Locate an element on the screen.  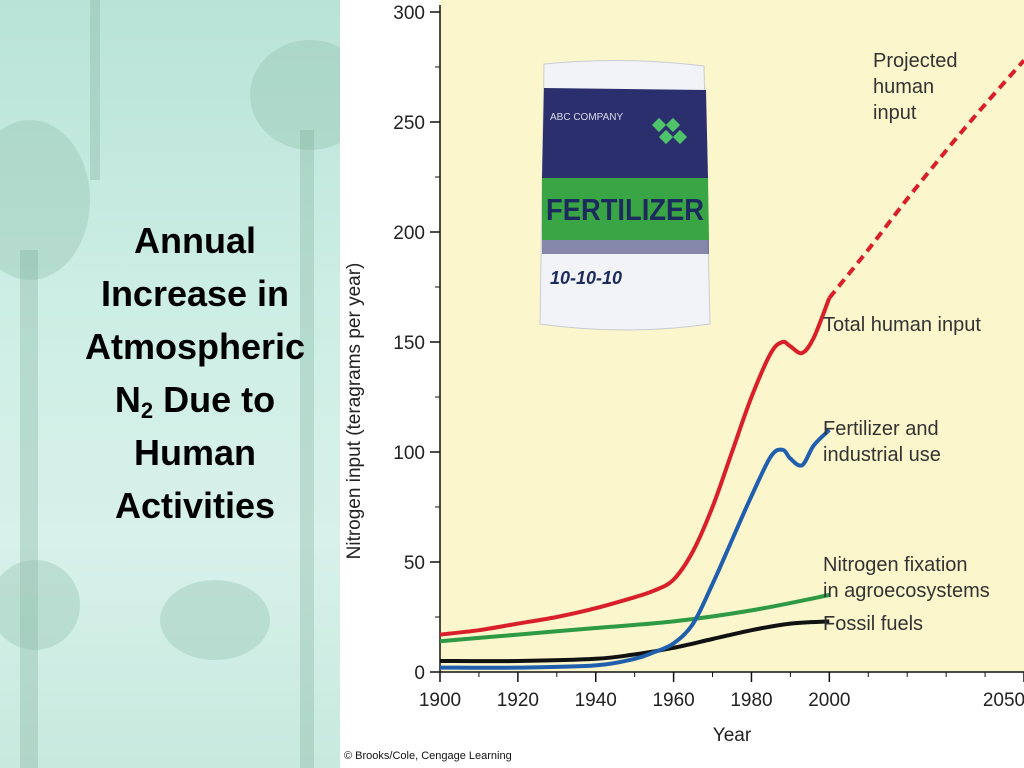
y-tick-label: 200 is located at coordinates (409, 233).